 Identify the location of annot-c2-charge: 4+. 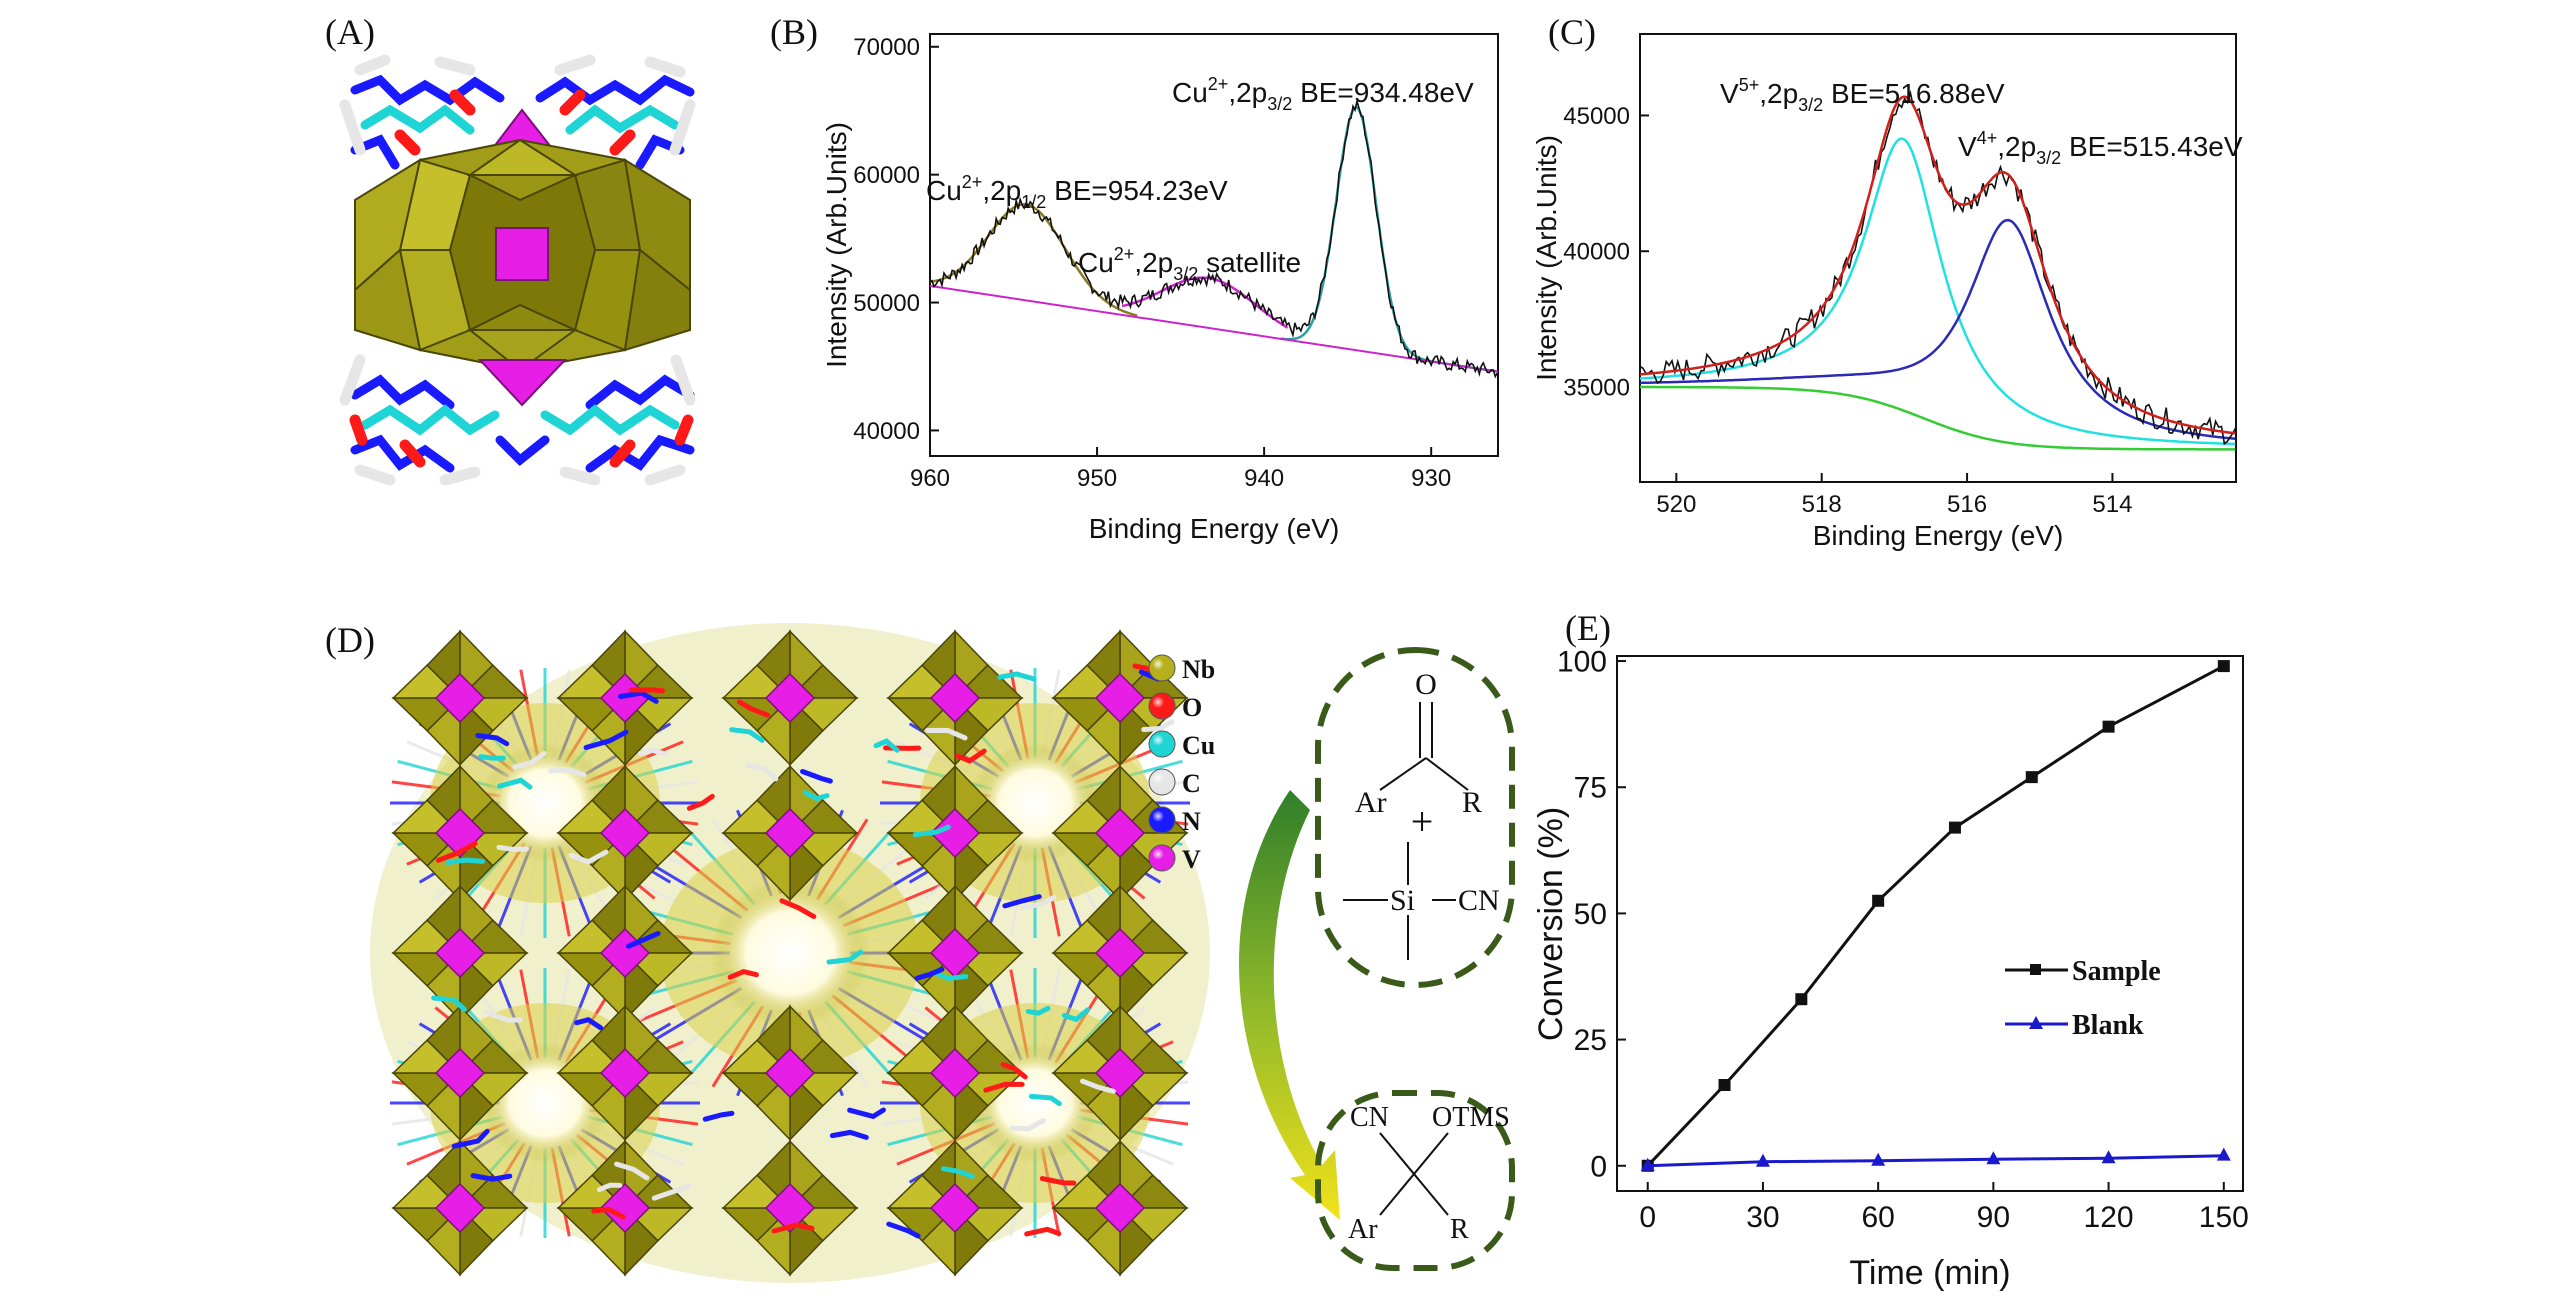
(1987, 138).